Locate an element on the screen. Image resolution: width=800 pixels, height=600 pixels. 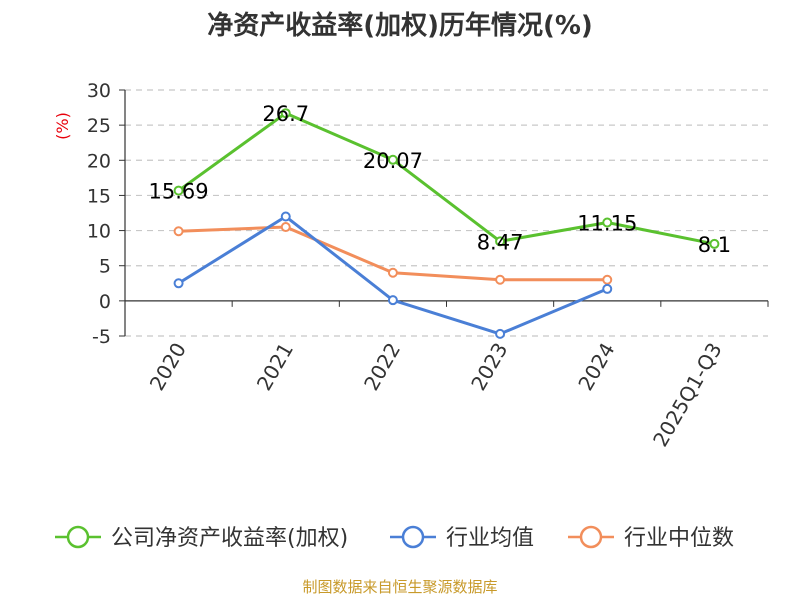
data-label: 15.69 is located at coordinates (179, 192).